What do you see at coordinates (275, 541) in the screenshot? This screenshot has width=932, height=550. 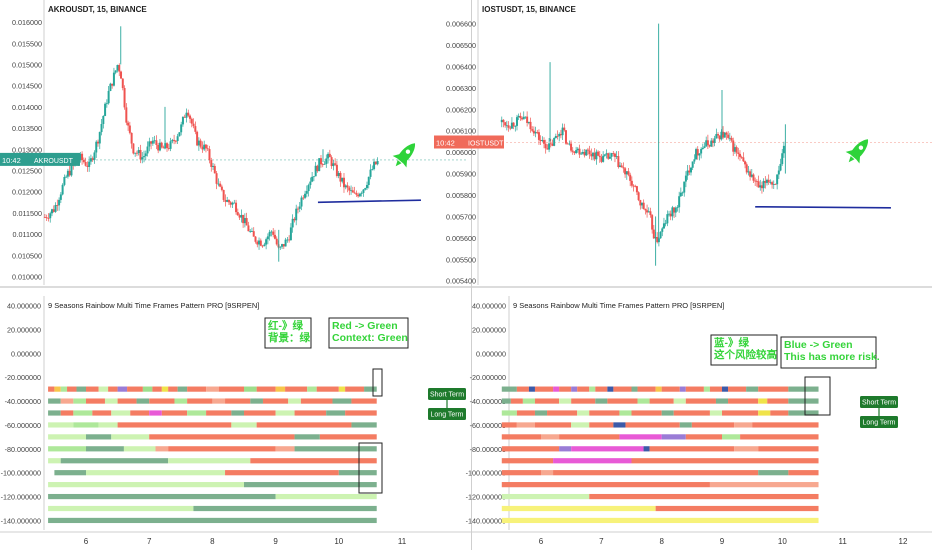 I see `x-tick-label: 9` at bounding box center [275, 541].